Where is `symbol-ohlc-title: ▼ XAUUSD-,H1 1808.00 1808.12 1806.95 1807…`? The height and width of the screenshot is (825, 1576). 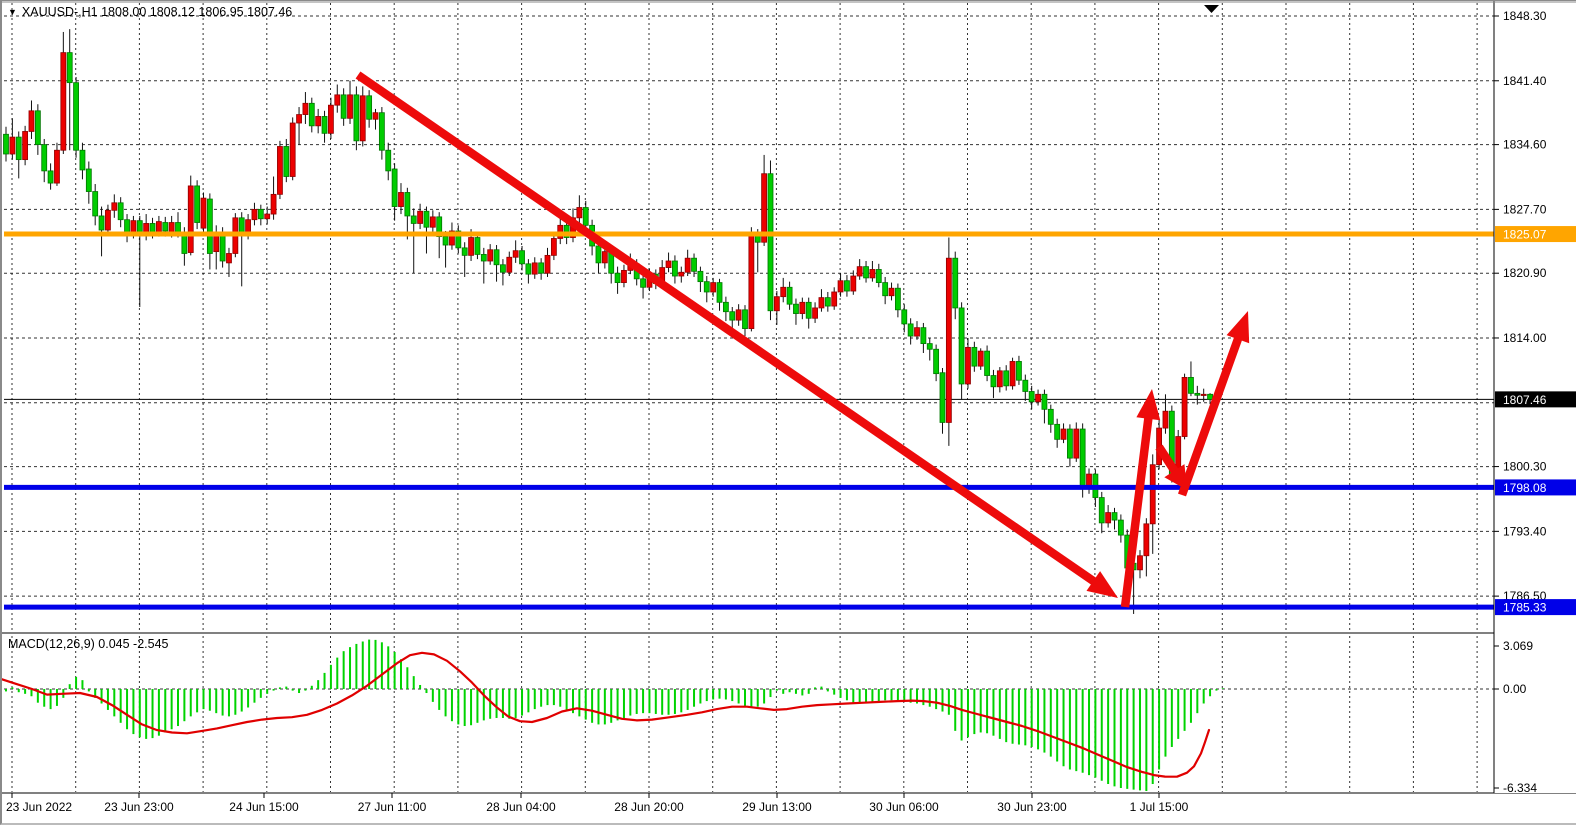 symbol-ohlc-title: ▼ XAUUSD-,H1 1808.00 1808.12 1806.95 1807… is located at coordinates (150, 12).